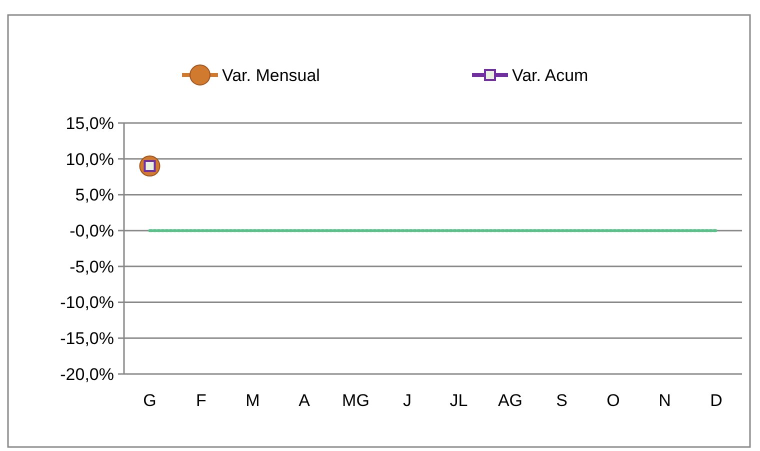 The width and height of the screenshot is (760, 451). What do you see at coordinates (716, 400) in the screenshot?
I see `x-tick-label: D` at bounding box center [716, 400].